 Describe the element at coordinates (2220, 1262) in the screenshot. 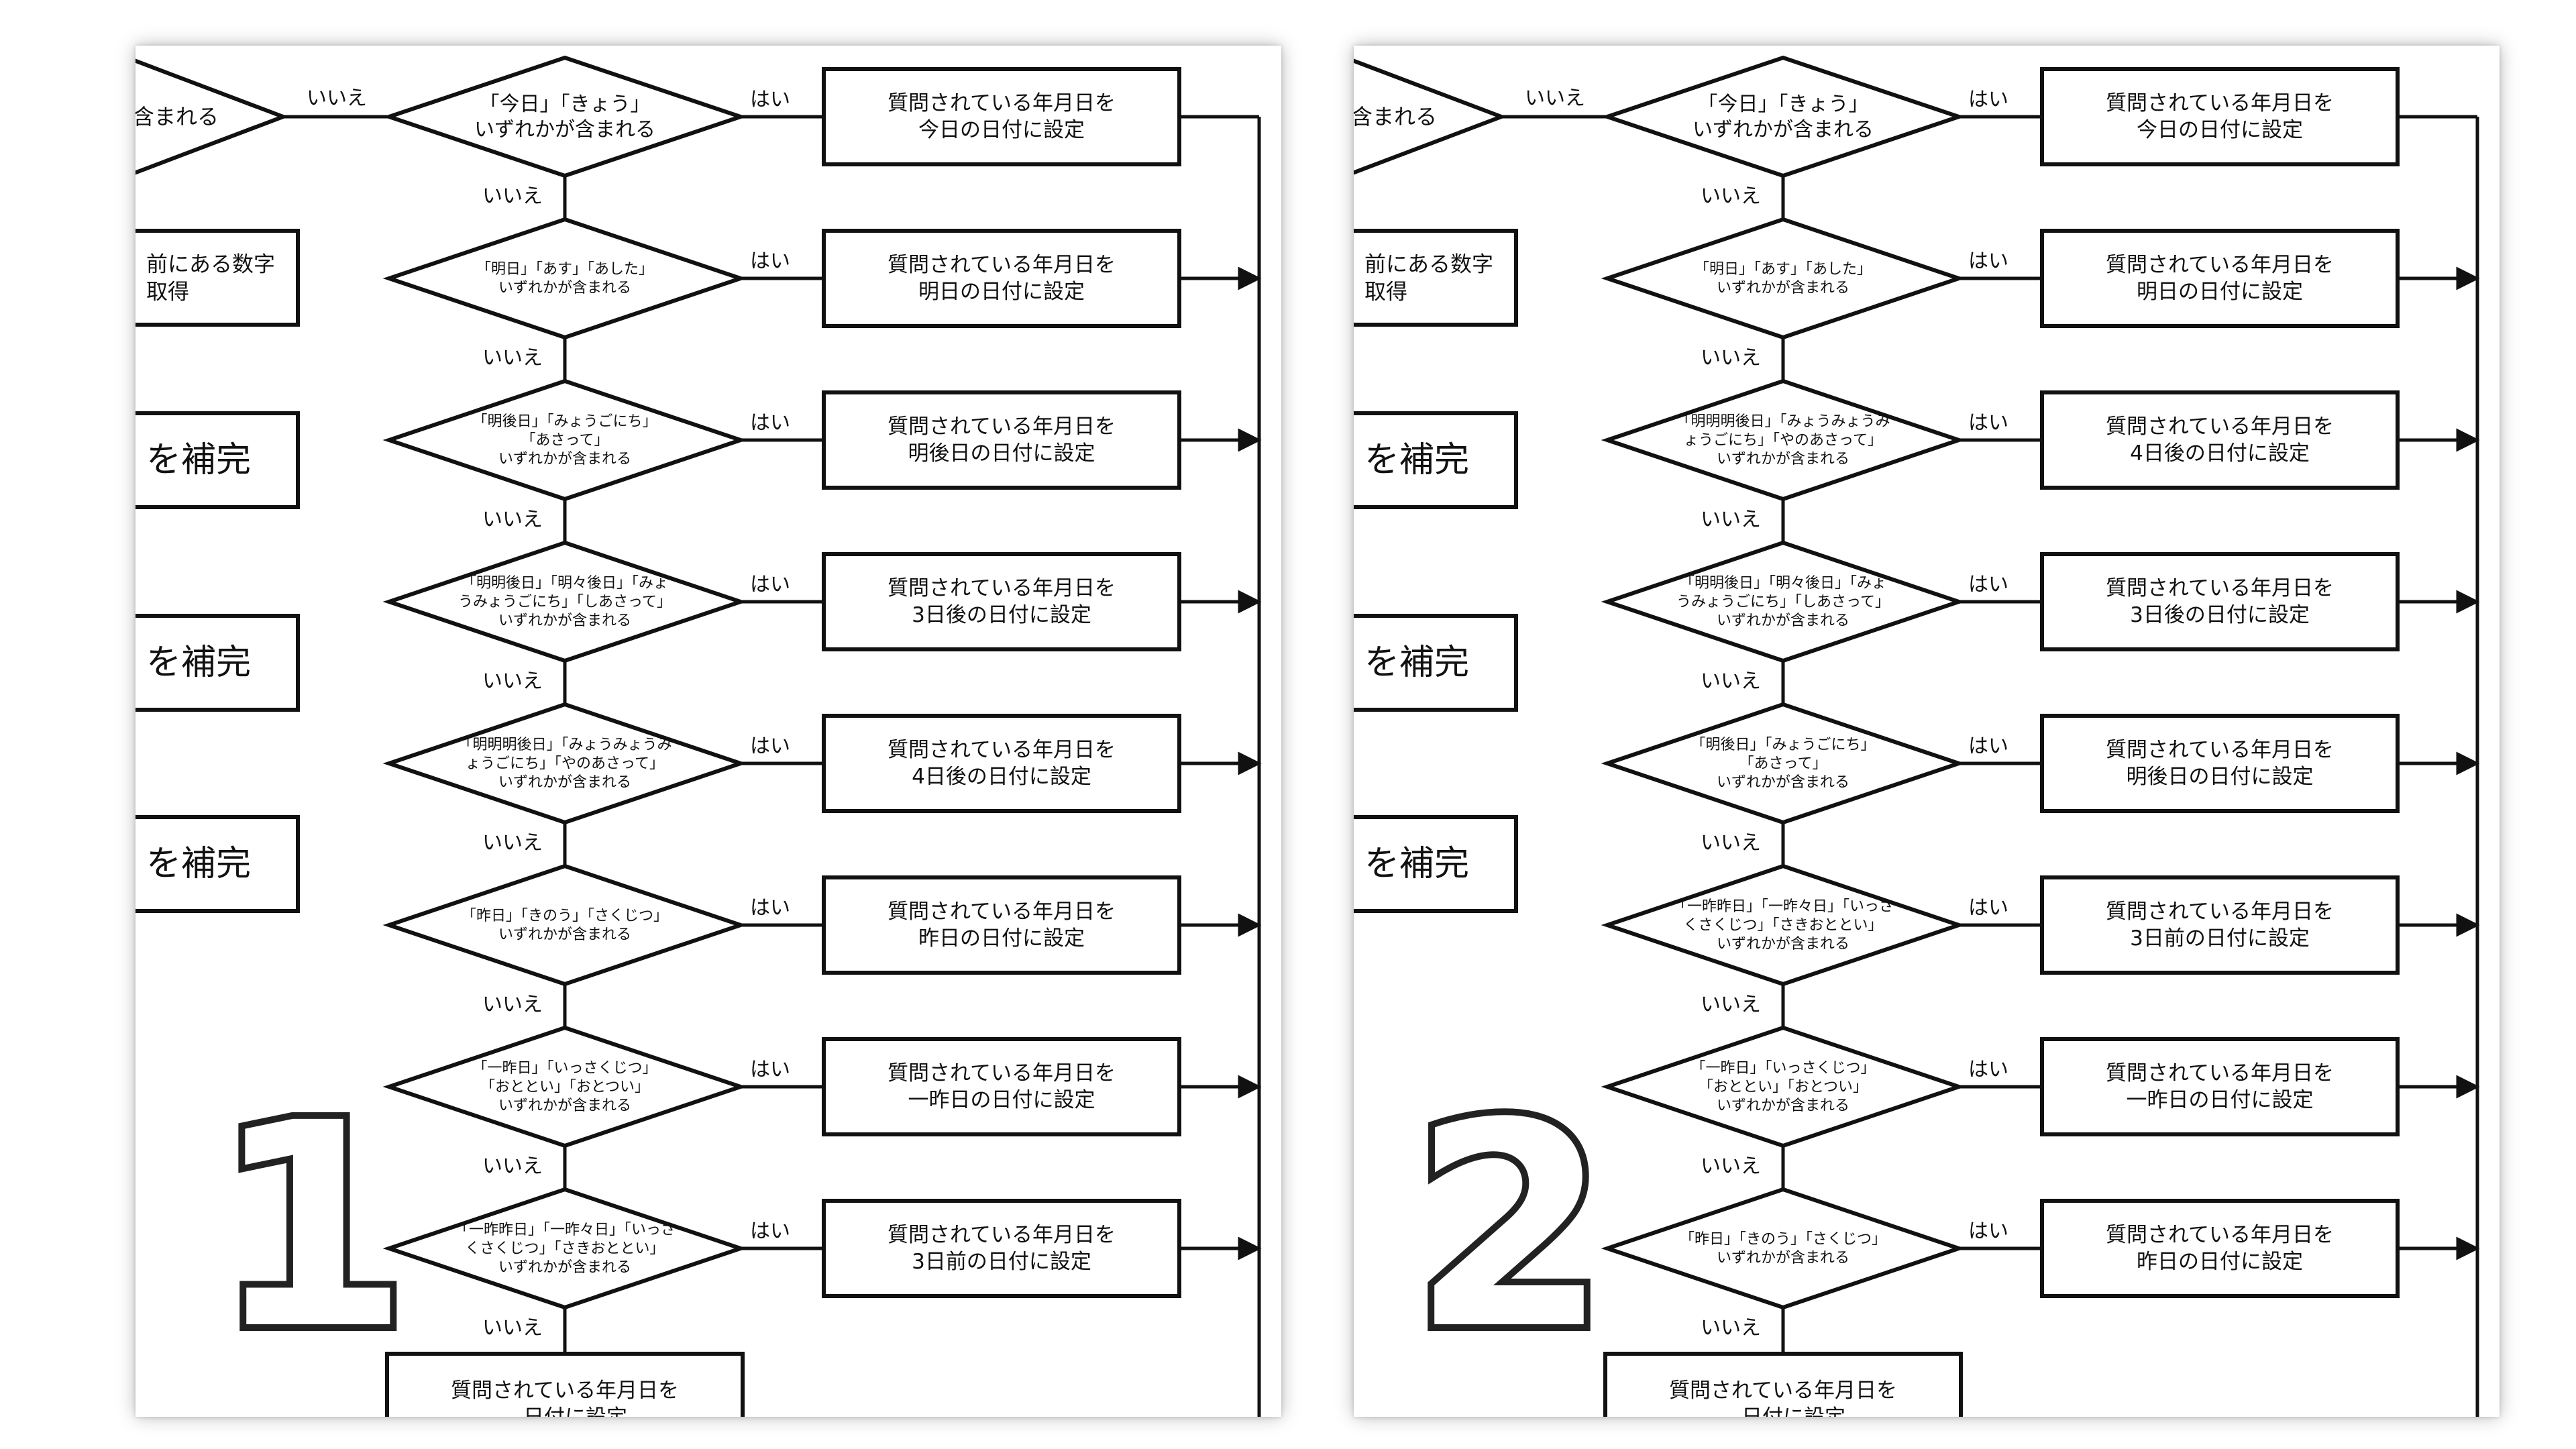

I see `action-box-text-line: 昨日の日付に設定` at that location.